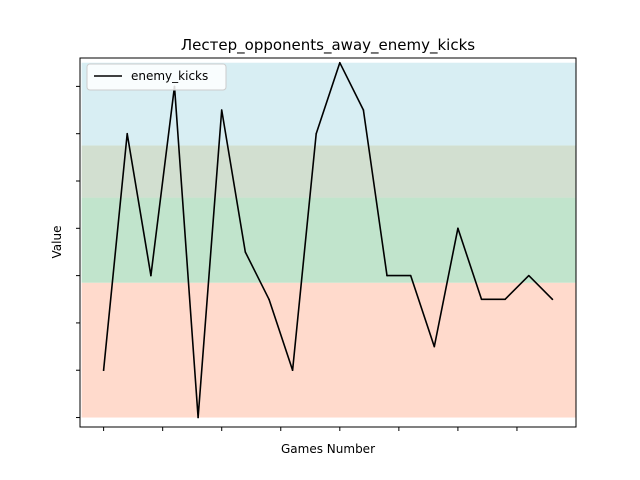  What do you see at coordinates (328, 449) in the screenshot?
I see `x-axis-label: Games Number` at bounding box center [328, 449].